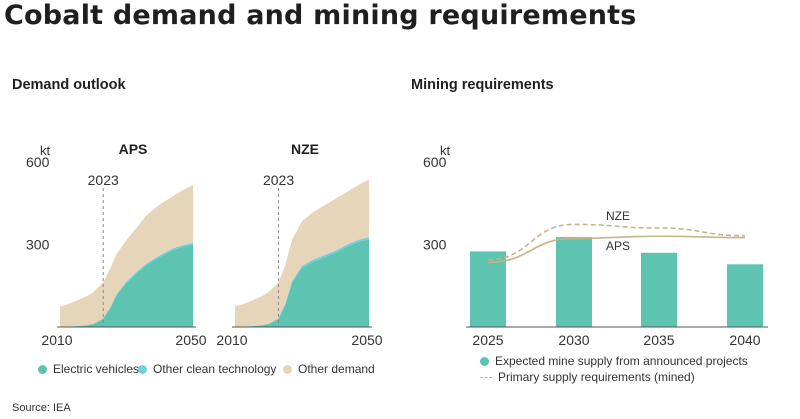 Image resolution: width=800 pixels, height=419 pixels. I want to click on x-tick-label-mining: 2035, so click(658, 340).